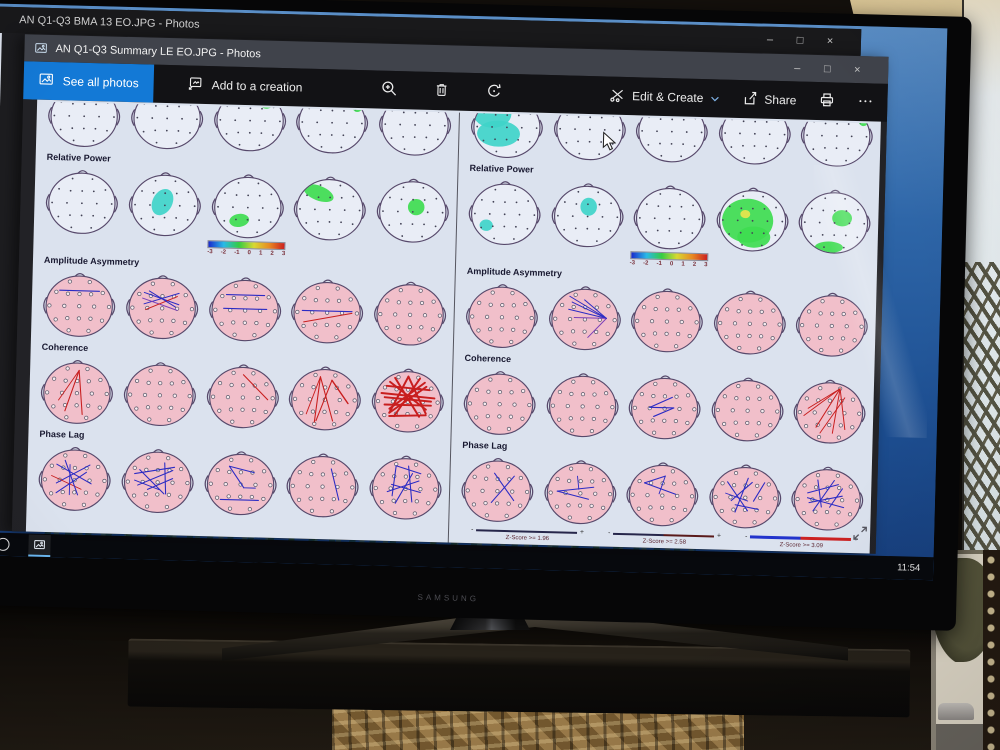 Image resolution: width=1000 pixels, height=750 pixels. What do you see at coordinates (617, 95) in the screenshot?
I see `scissors-pencil-icon` at bounding box center [617, 95].